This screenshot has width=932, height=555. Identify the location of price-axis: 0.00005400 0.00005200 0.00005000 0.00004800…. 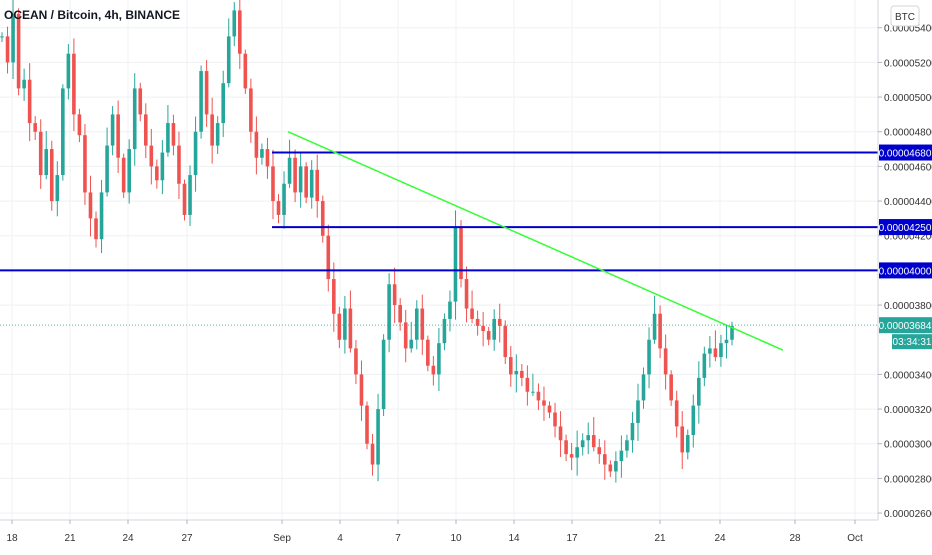
(905, 272).